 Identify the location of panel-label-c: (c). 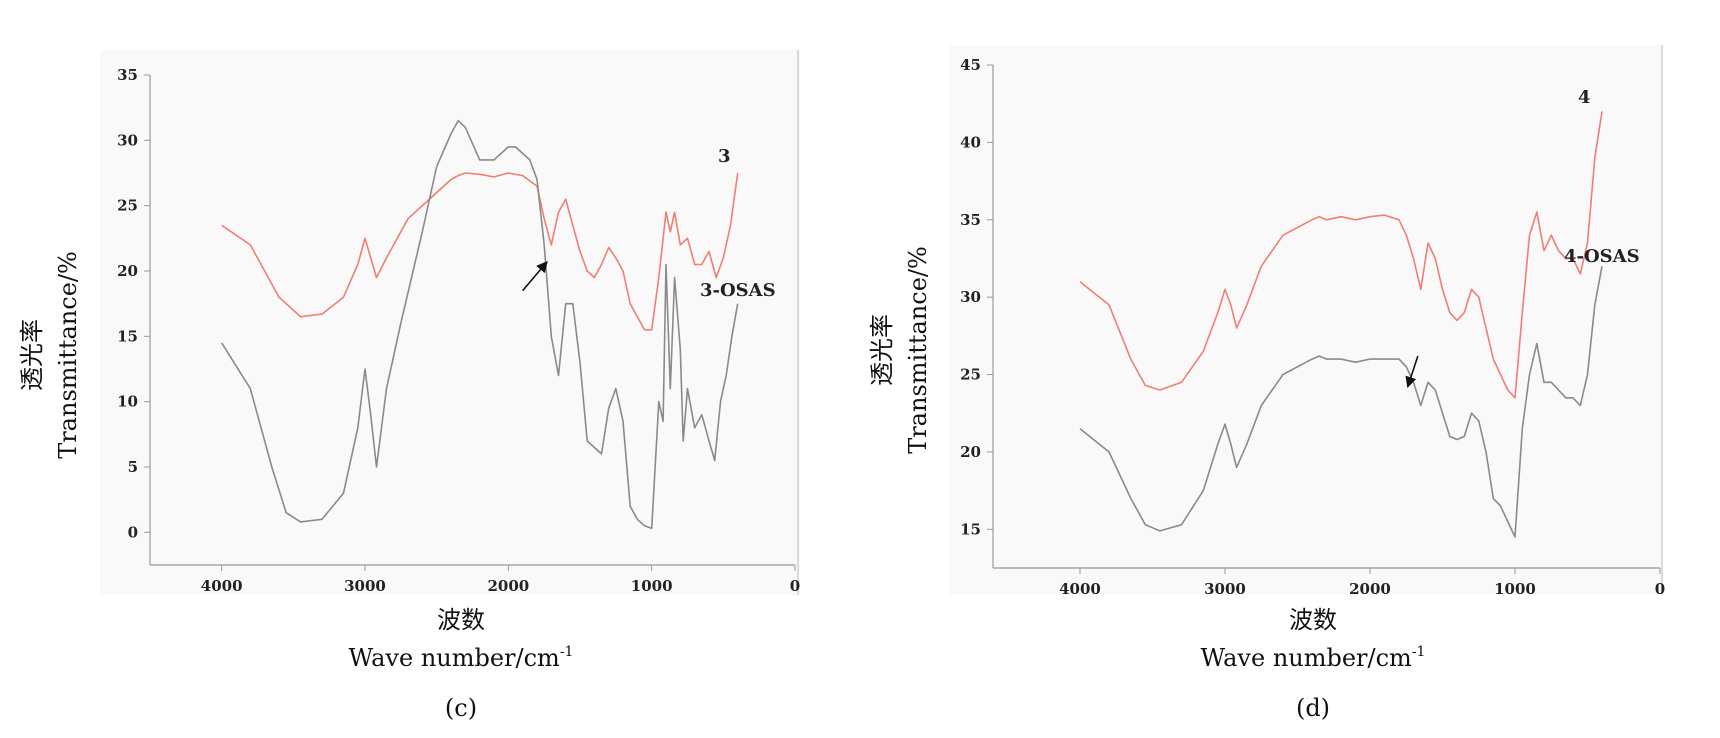
(461, 708).